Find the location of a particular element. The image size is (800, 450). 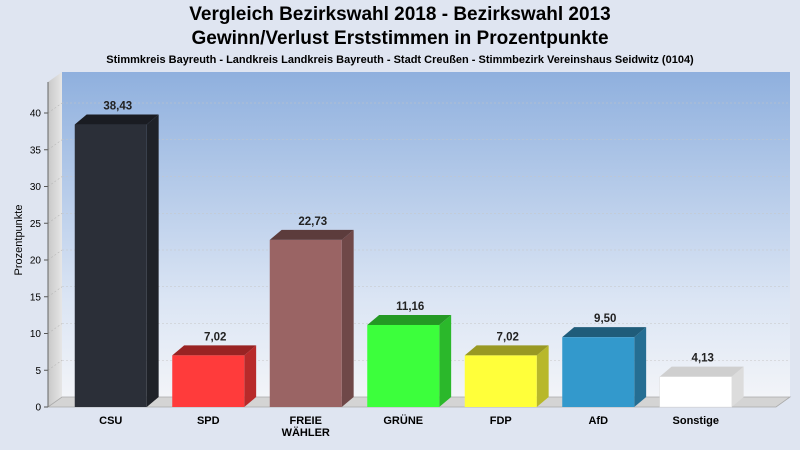

y-tick-label: 10 is located at coordinates (36, 334).